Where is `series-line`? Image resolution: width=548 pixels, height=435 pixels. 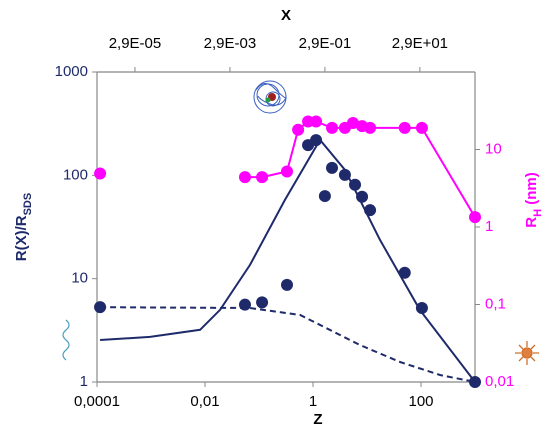 series-line is located at coordinates (288, 344).